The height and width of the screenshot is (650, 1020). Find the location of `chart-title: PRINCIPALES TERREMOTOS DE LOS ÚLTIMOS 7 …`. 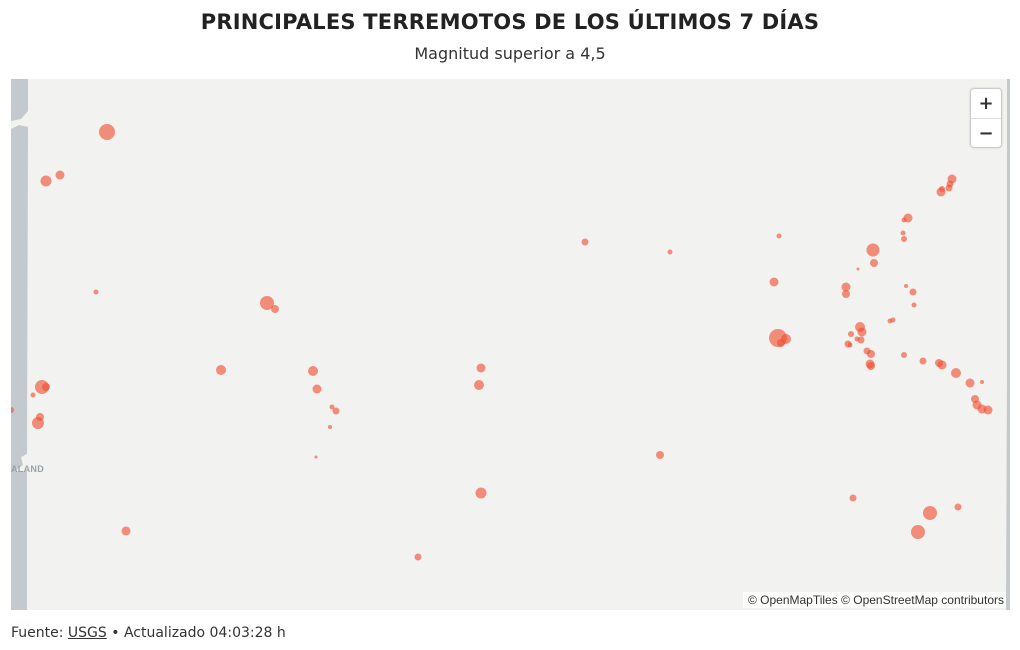

chart-title: PRINCIPALES TERREMOTOS DE LOS ÚLTIMOS 7 … is located at coordinates (510, 22).